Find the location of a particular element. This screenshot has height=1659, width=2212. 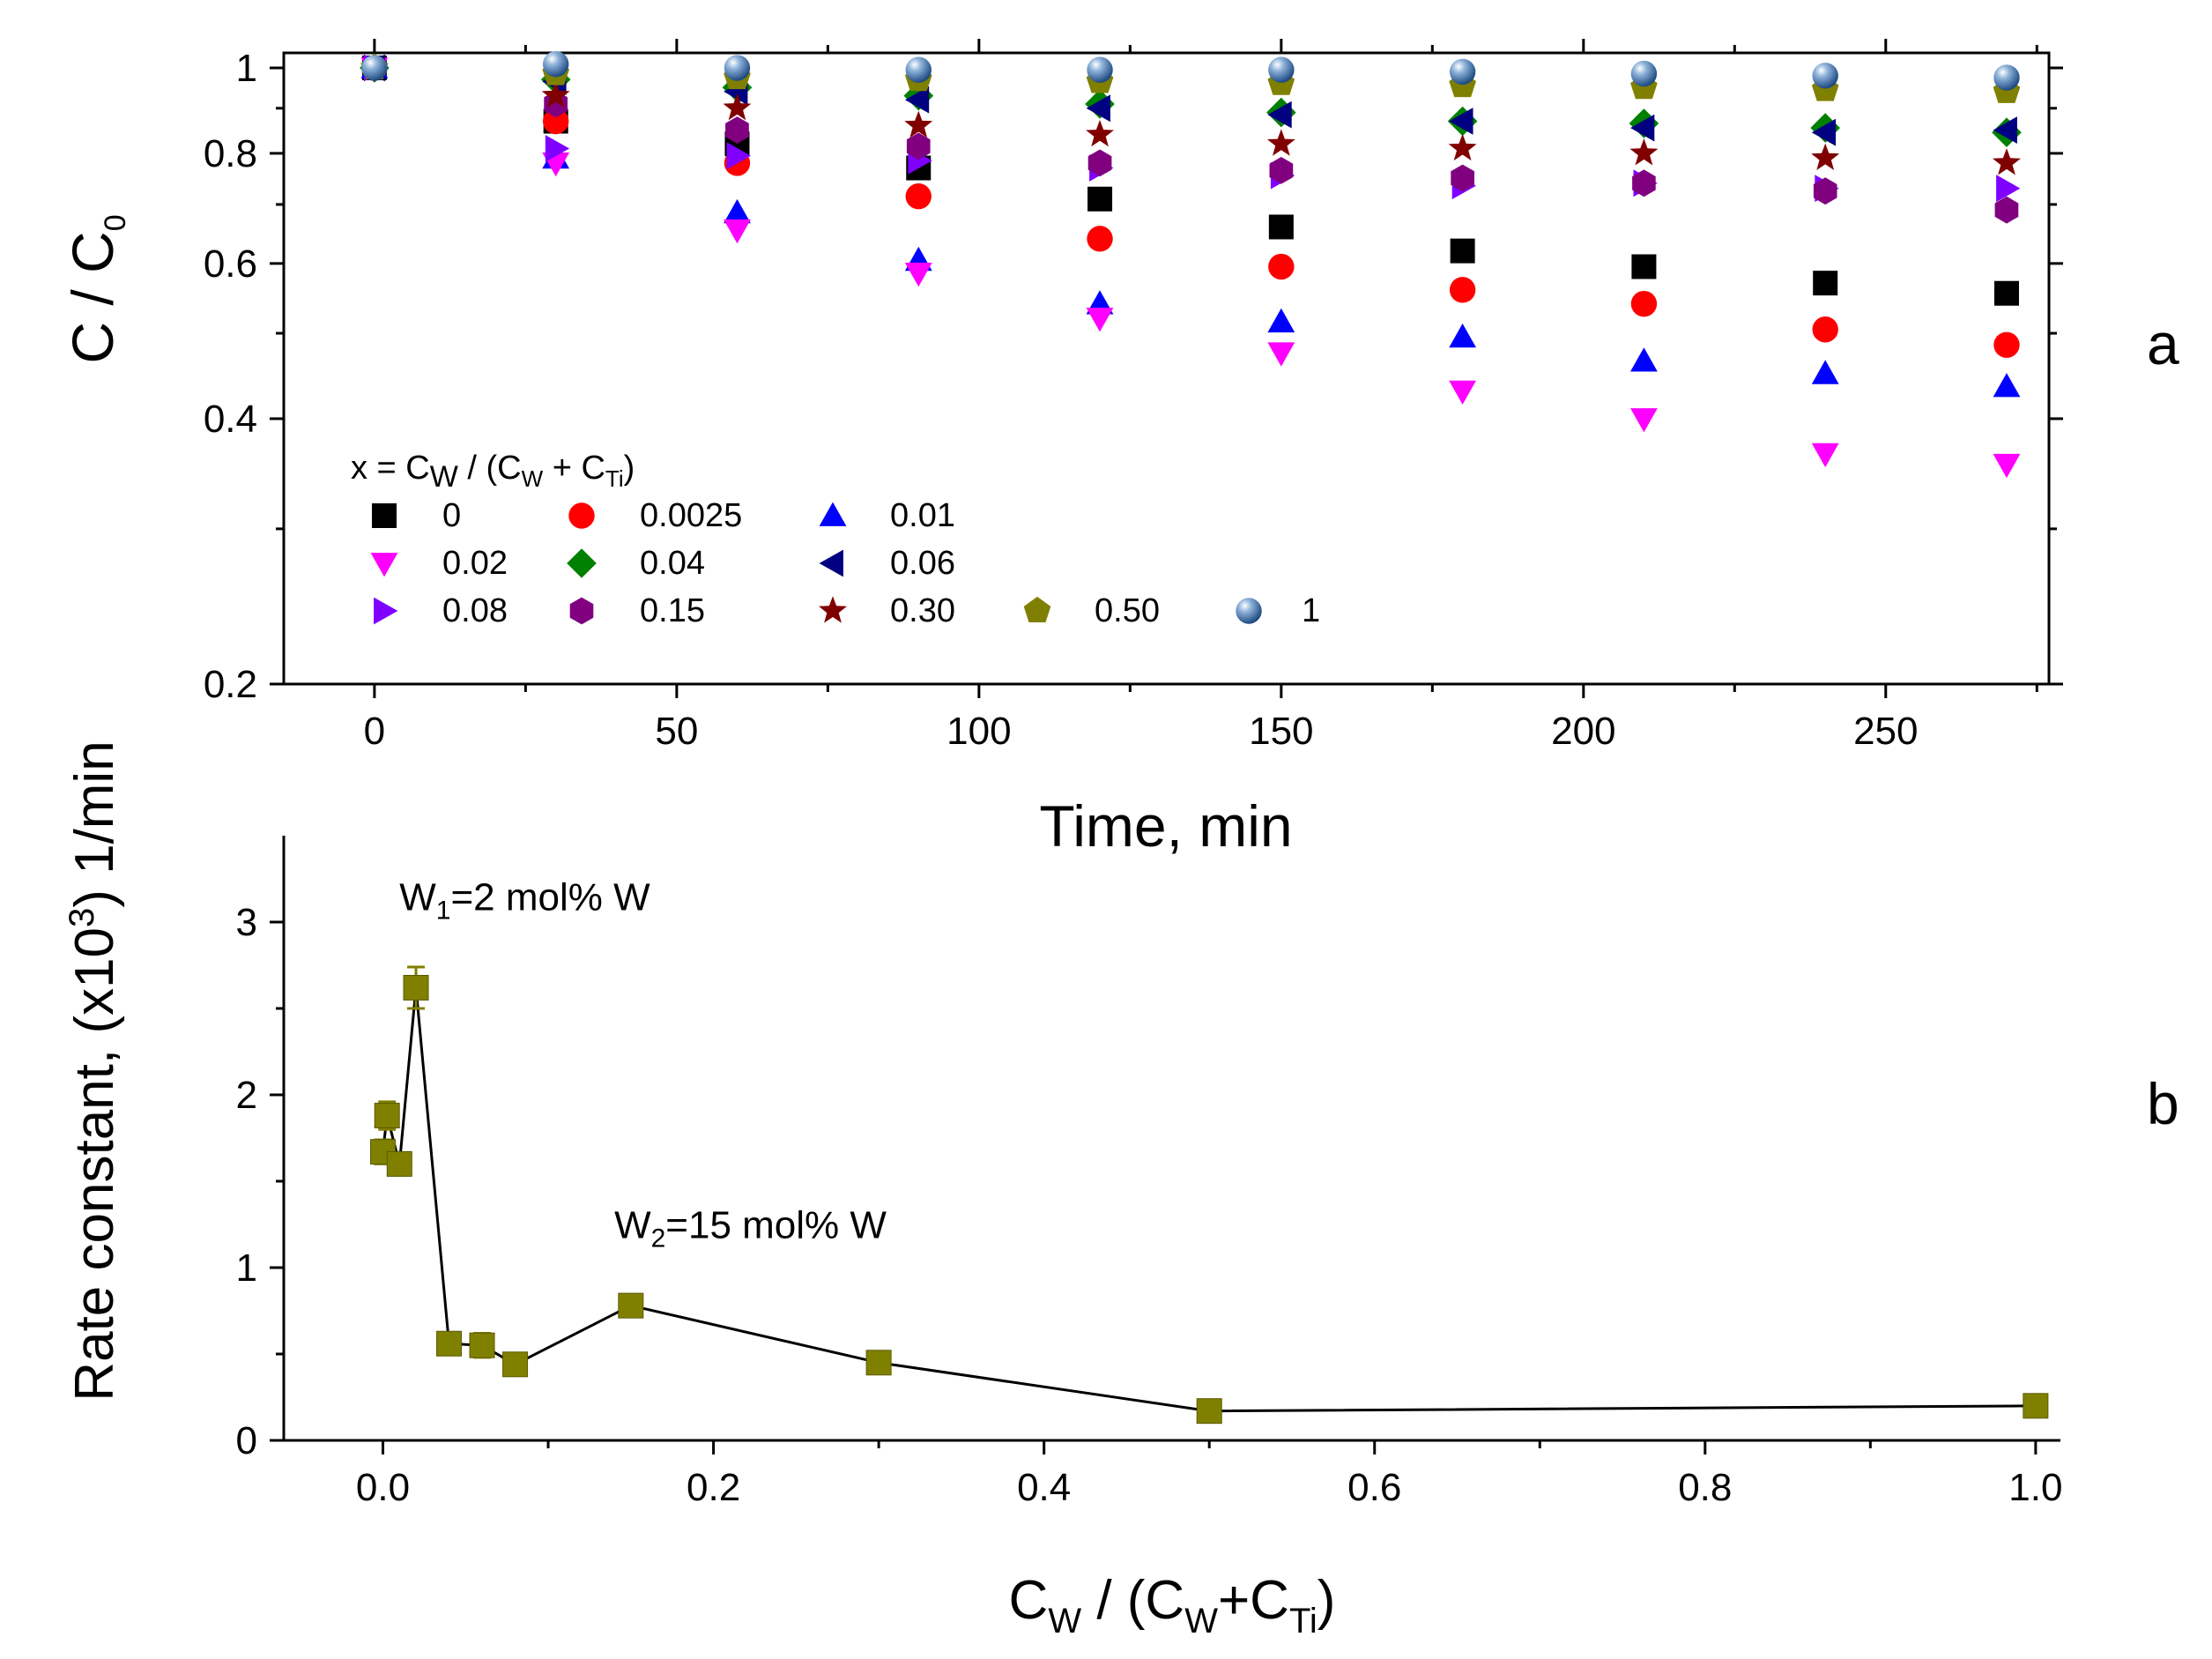

legend-entries: 0 0.0025 0.01 0.02 0.04 0.06 0.08 0.15 0.30 0.50 1 is located at coordinates (845, 563).